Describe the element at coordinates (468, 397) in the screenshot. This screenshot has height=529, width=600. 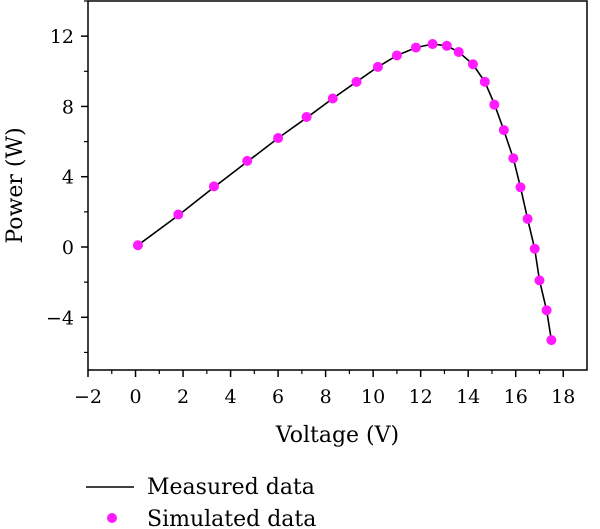
I see `x-tick-label: 14` at that location.